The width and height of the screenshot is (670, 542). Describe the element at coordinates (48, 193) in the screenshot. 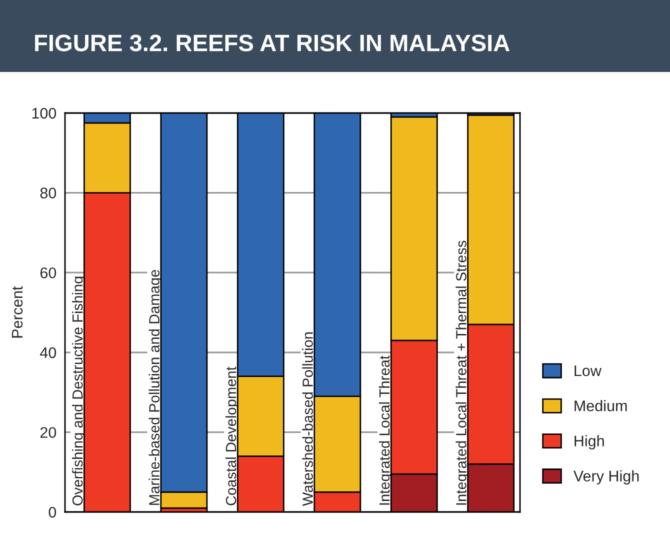

I see `y-tick-label: 80` at that location.